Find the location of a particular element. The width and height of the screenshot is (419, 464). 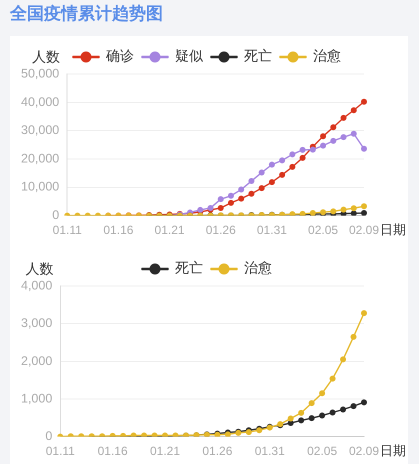

y-tick-label: 4,000 is located at coordinates (36, 285).